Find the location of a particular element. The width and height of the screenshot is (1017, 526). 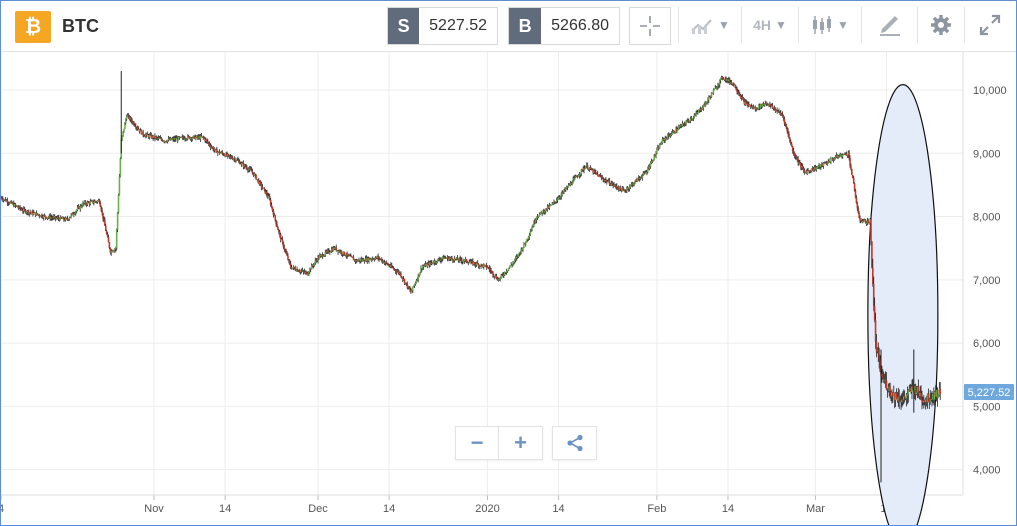

zoom-in-button: + is located at coordinates (520, 443).